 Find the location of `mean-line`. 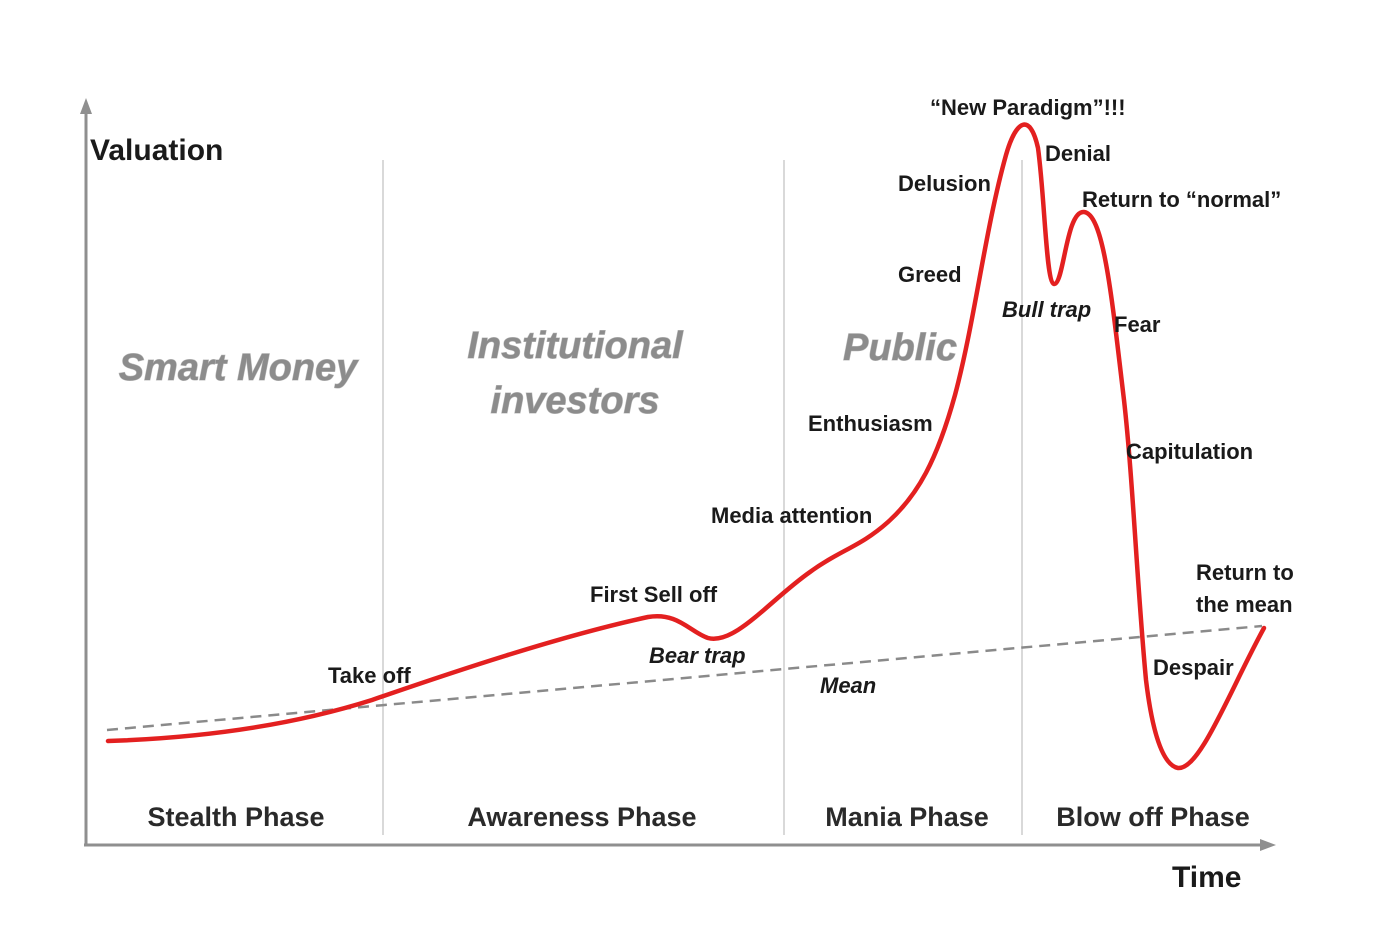

mean-line is located at coordinates (684, 678).